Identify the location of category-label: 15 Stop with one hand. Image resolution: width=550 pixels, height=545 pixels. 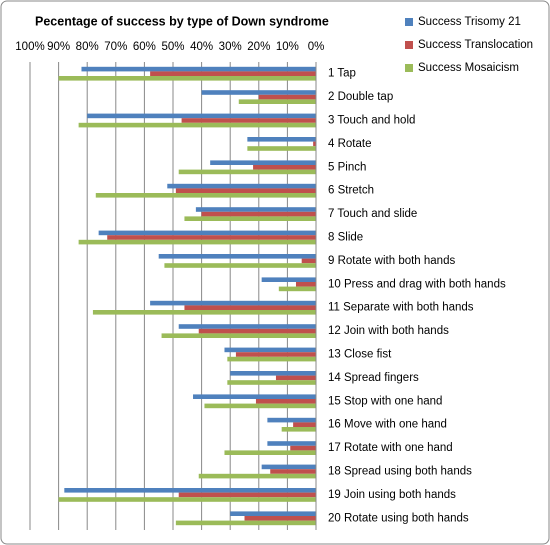
(385, 401).